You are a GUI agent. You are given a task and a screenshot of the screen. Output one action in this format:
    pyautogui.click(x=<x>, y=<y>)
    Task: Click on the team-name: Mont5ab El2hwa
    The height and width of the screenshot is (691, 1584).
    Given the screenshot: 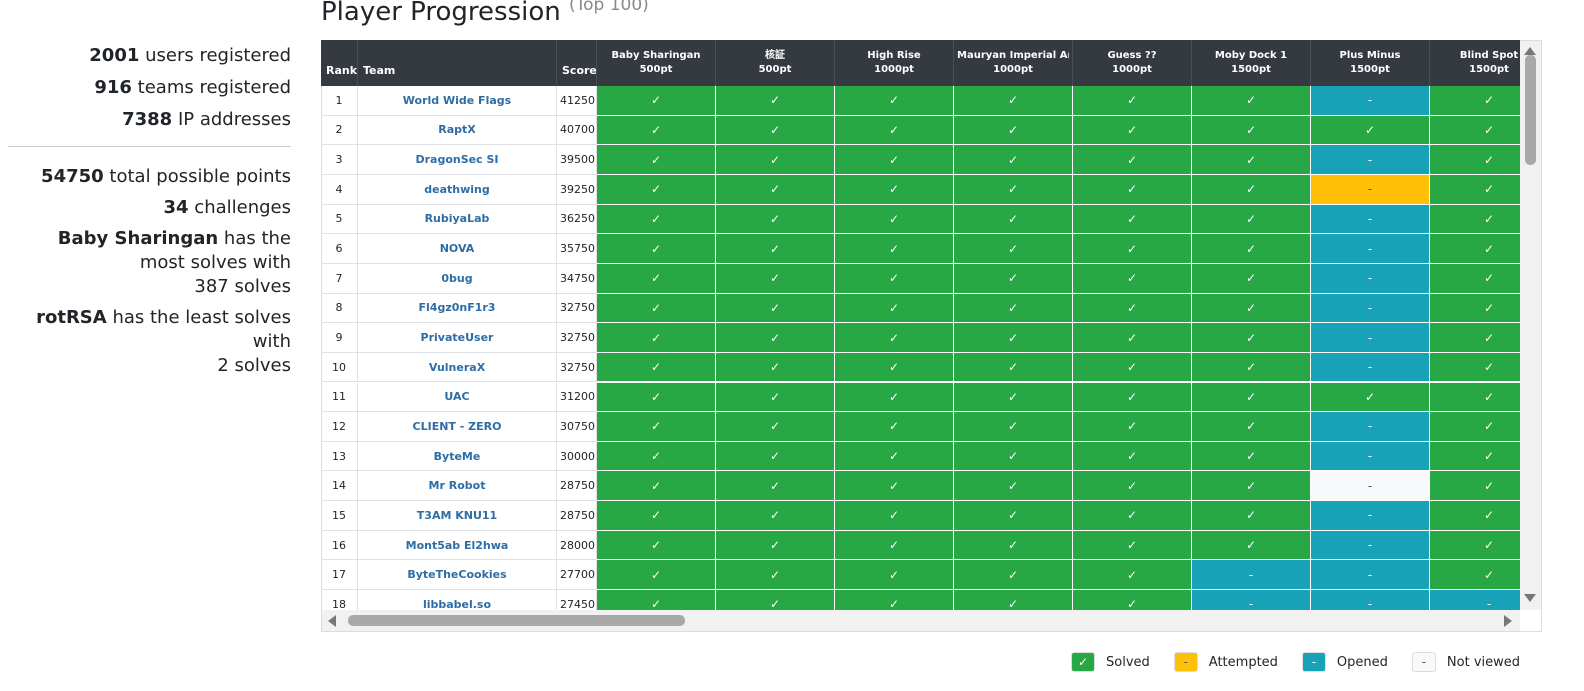 What is the action you would take?
    pyautogui.click(x=457, y=545)
    